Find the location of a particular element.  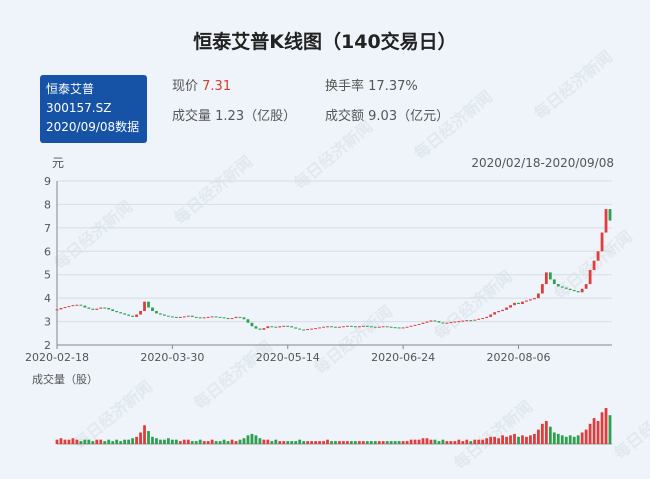

volume-label: 成交量（股） is located at coordinates (65, 379).